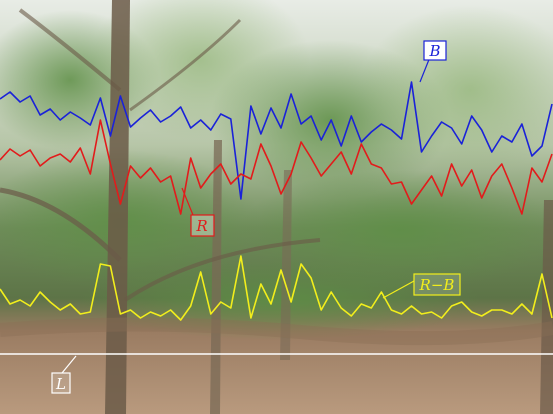  Describe the element at coordinates (437, 285) in the screenshot. I see `label-r-minus-b-text: R−B` at that location.